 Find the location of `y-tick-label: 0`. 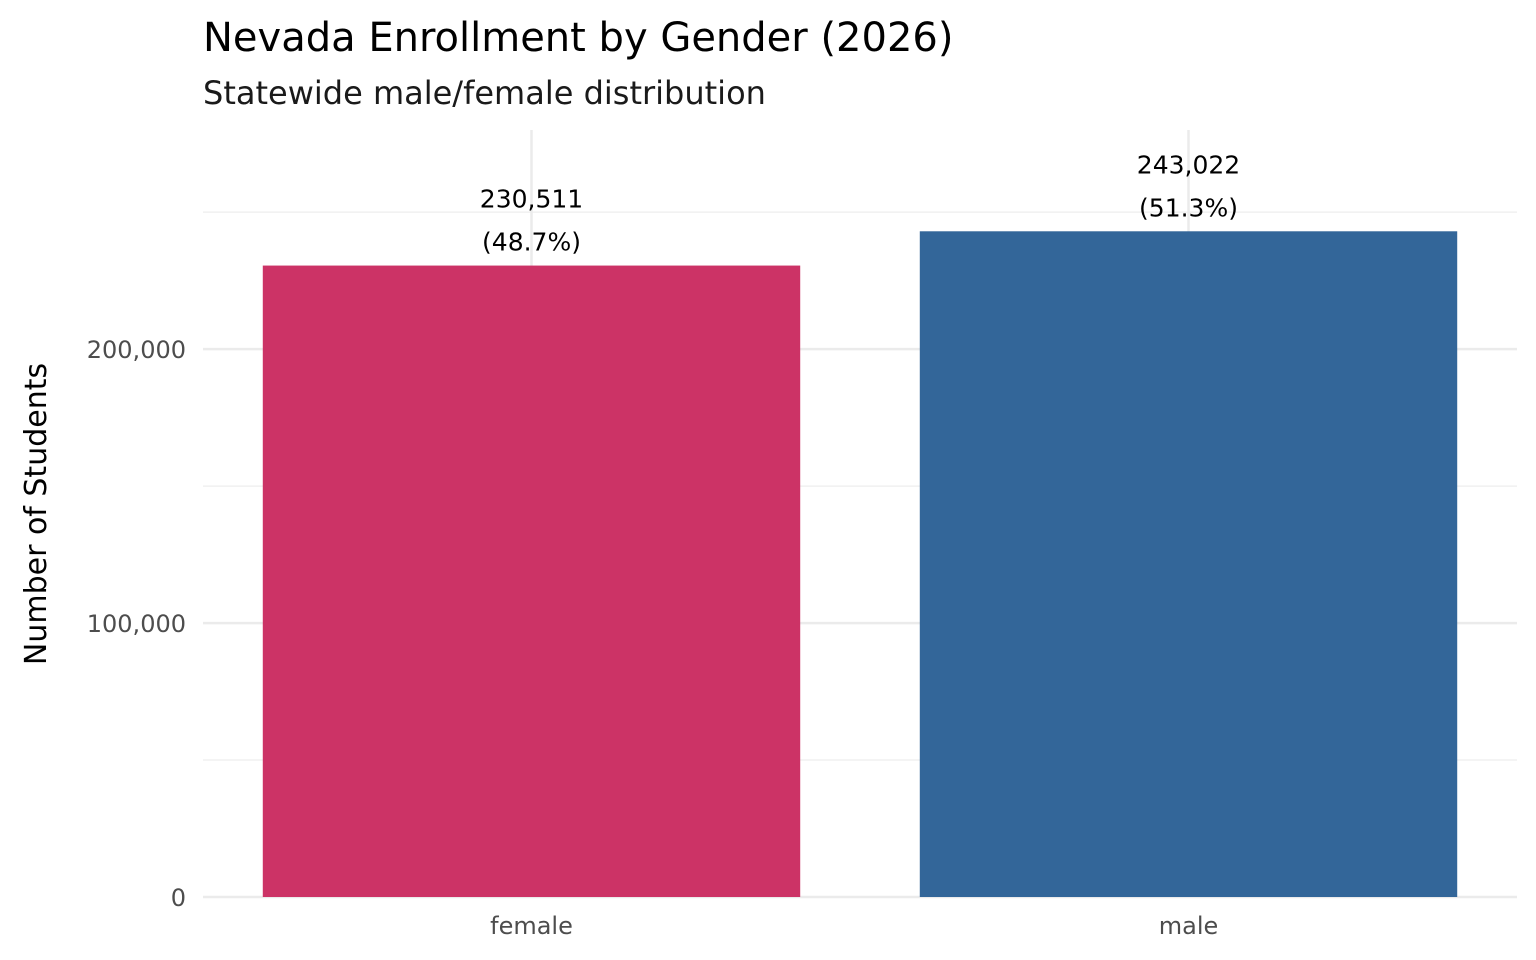

y-tick-label: 0 is located at coordinates (178, 898).